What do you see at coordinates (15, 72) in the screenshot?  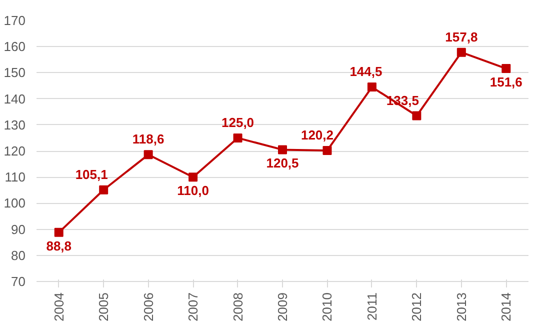 I see `y-tick-label: 150` at bounding box center [15, 72].